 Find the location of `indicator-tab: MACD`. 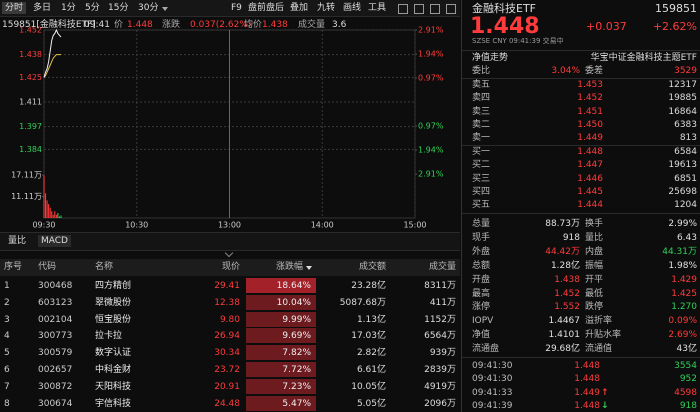

indicator-tab: MACD is located at coordinates (54, 241).